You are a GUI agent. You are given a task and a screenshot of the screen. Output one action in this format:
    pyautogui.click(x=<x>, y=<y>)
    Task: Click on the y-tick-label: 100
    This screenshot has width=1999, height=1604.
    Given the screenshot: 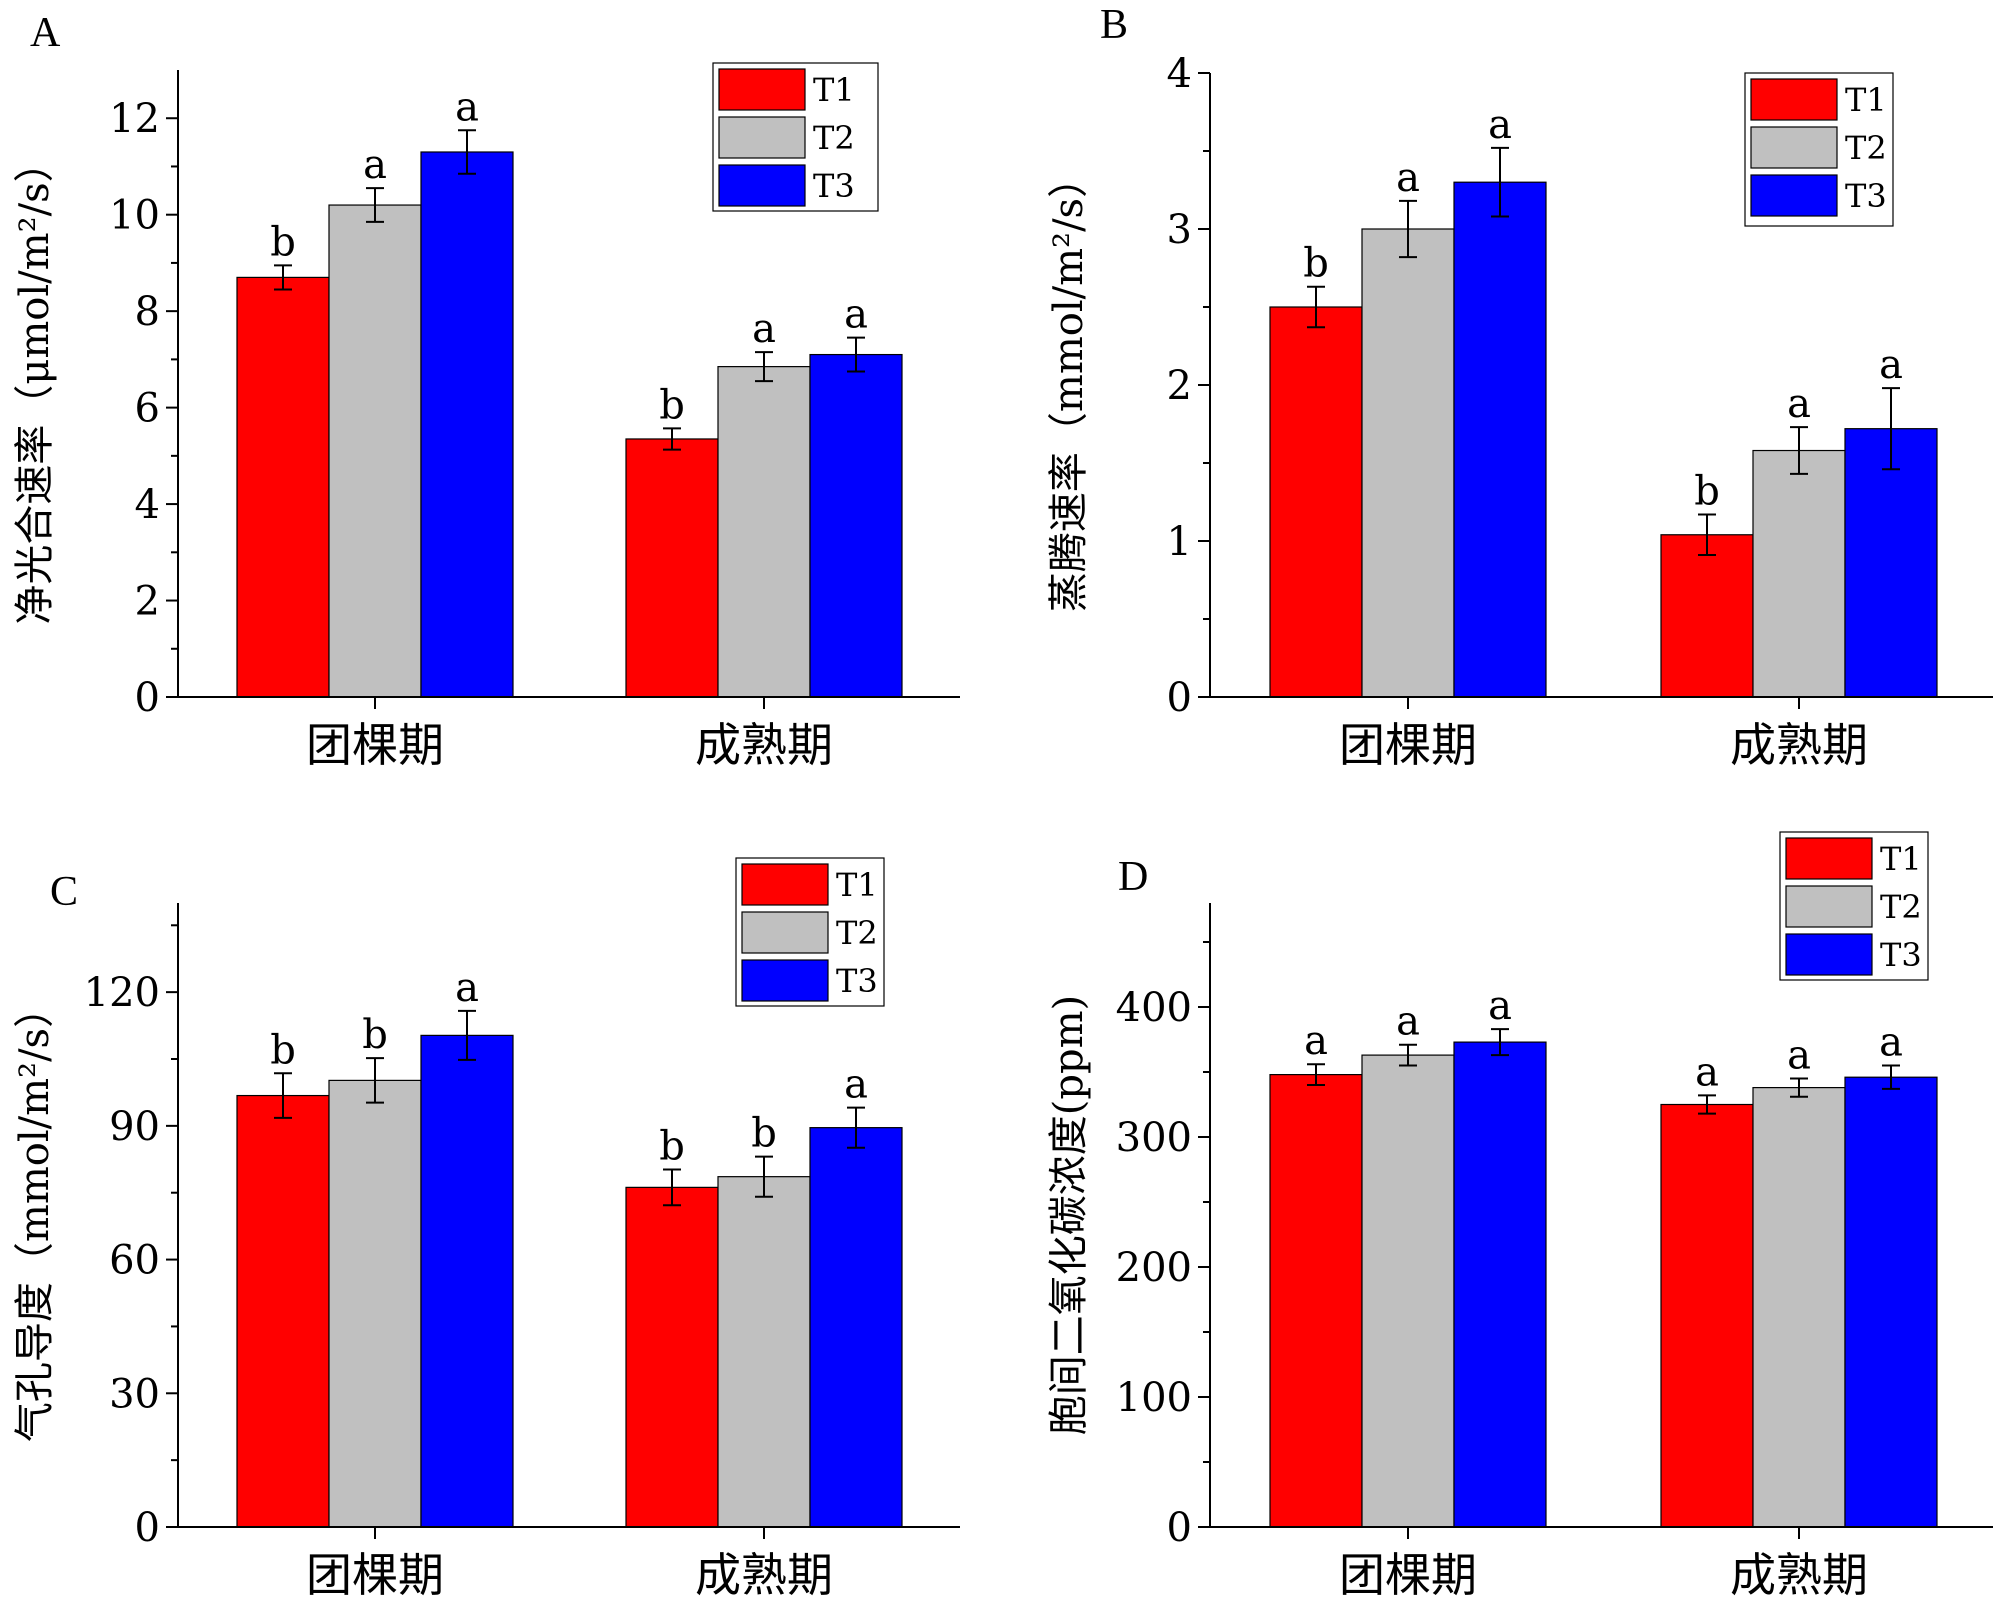 What is the action you would take?
    pyautogui.click(x=1154, y=1398)
    